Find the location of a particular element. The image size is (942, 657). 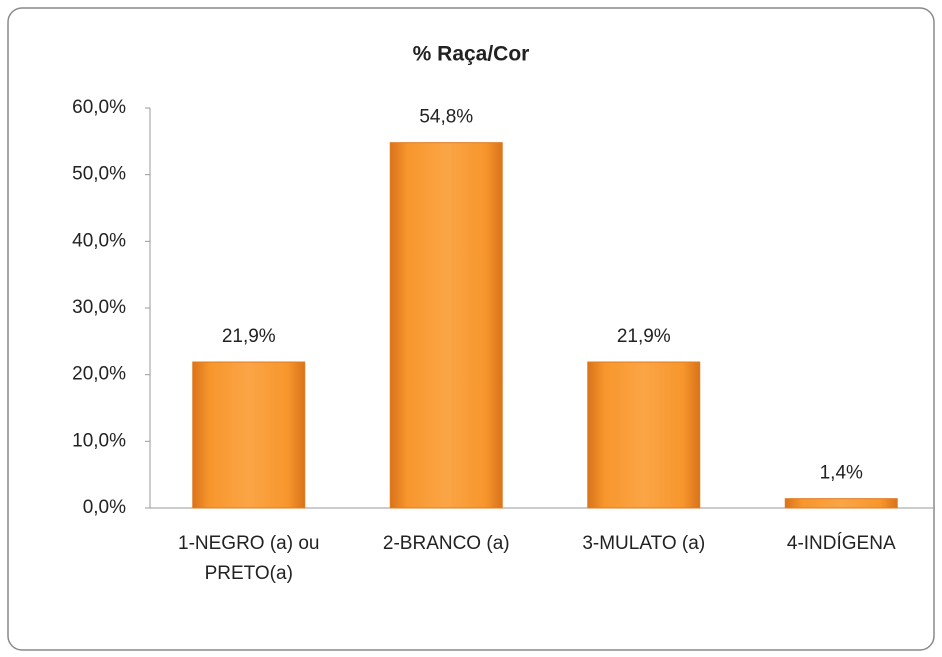

data-label: 1,4% is located at coordinates (841, 473).